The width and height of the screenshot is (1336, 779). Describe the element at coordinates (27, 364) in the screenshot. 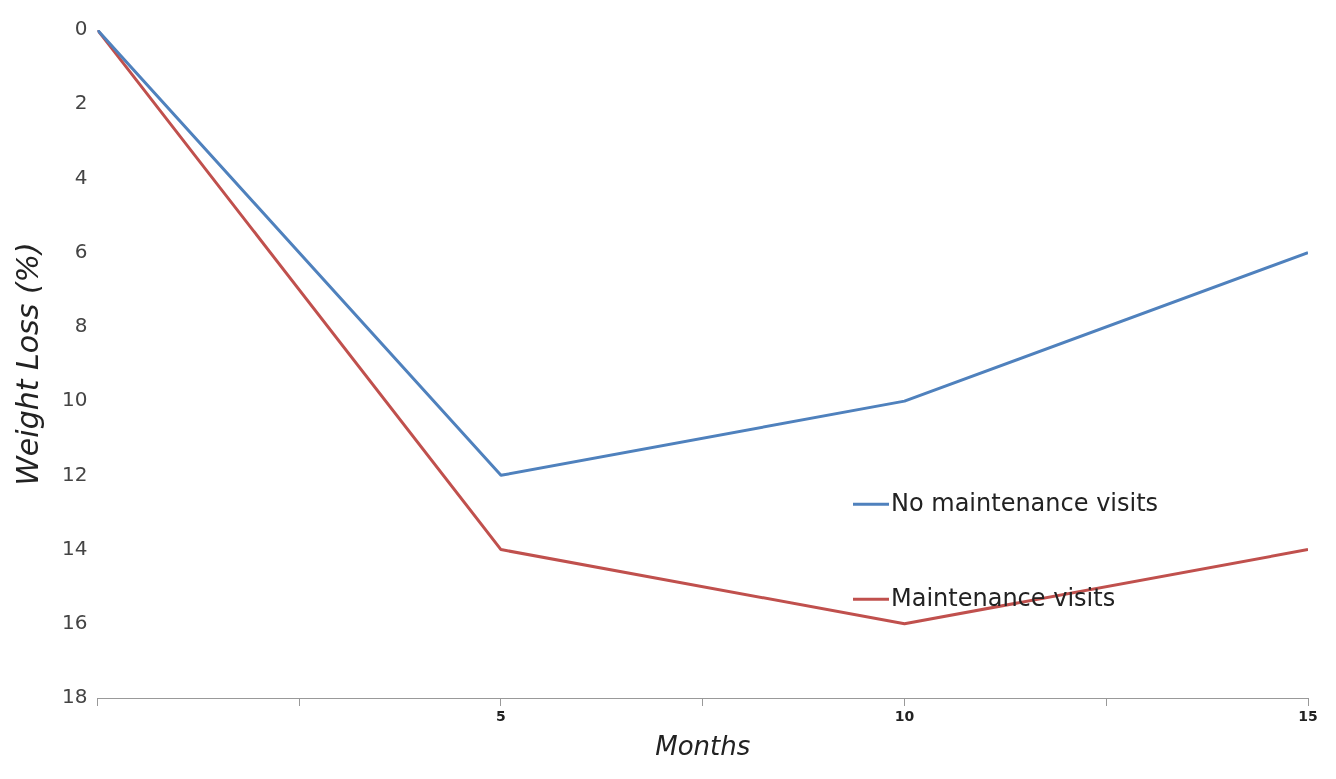

I see `y-axis-title: Weight Loss (%)` at that location.